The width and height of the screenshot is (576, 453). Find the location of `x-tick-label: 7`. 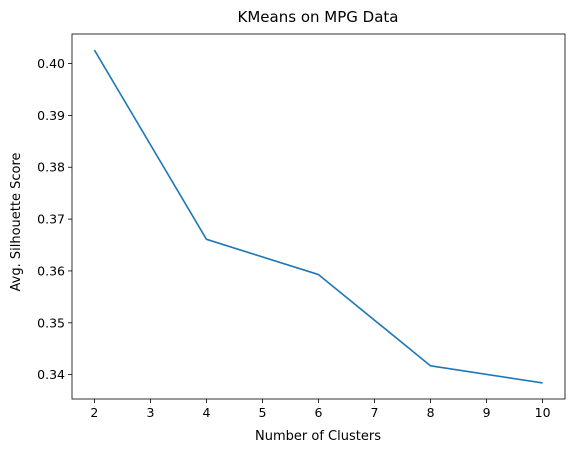

x-tick-label: 7 is located at coordinates (375, 412).